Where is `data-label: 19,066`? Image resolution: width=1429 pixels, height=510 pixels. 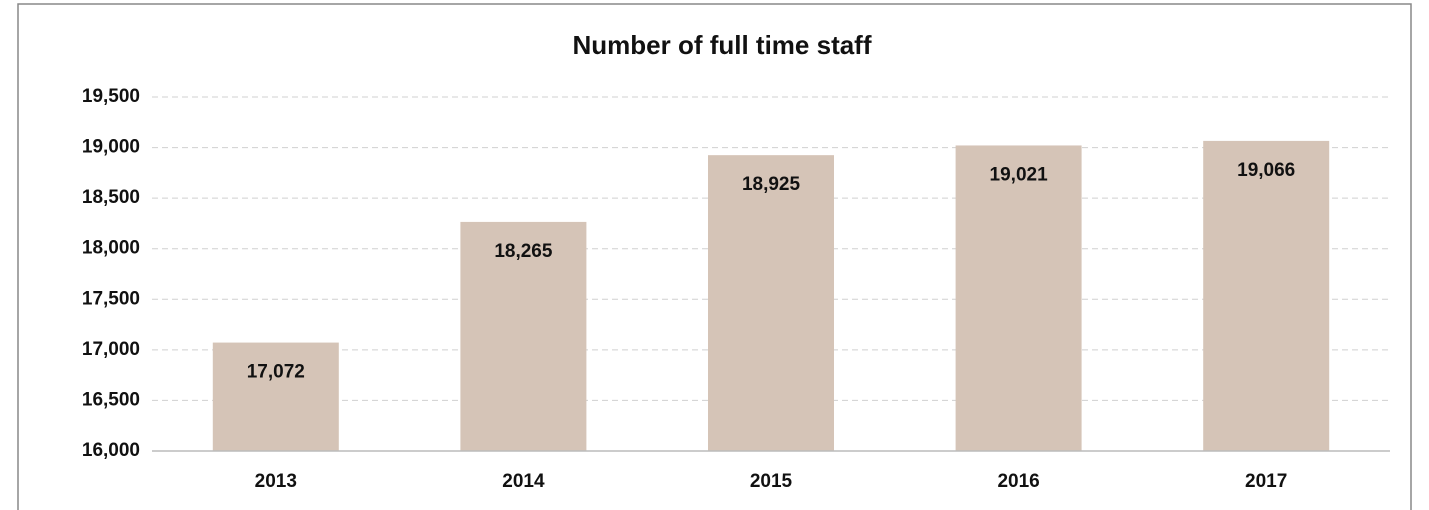 data-label: 19,066 is located at coordinates (1266, 170).